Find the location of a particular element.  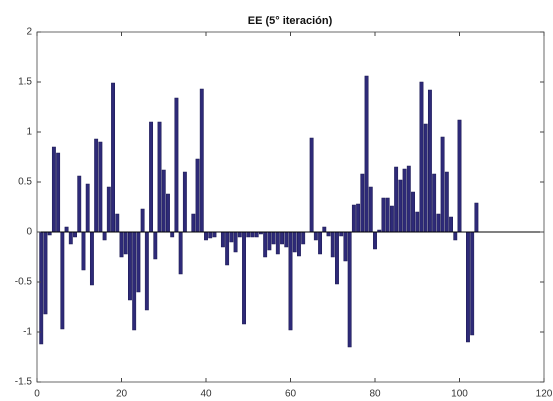

y-tick-label: 0.5 is located at coordinates (25, 182).